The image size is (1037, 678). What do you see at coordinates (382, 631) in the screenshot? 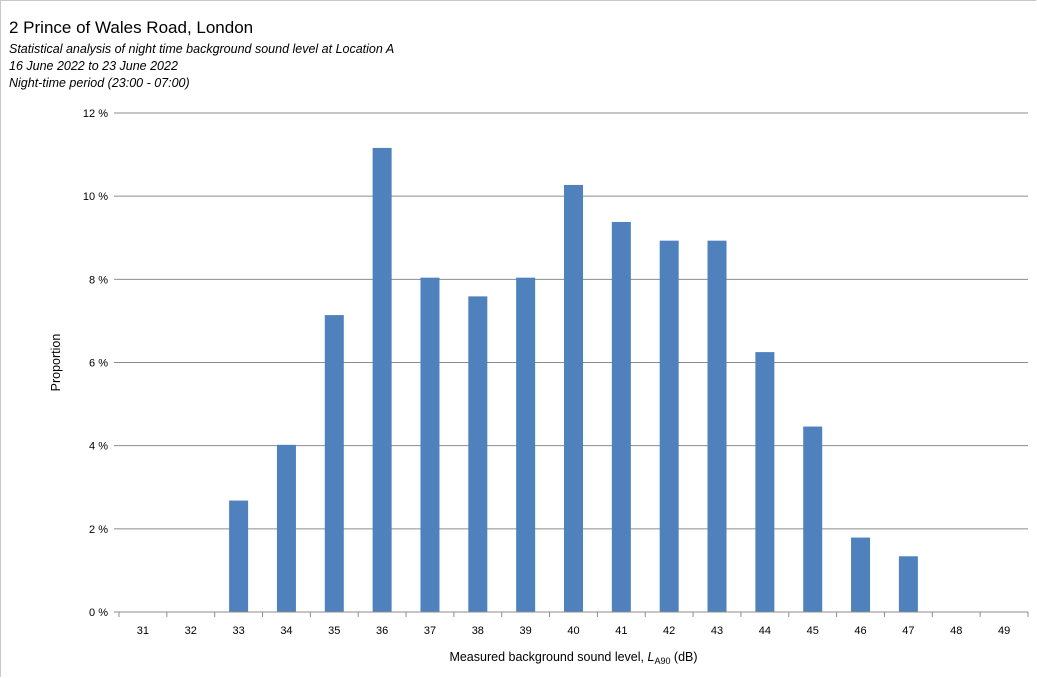
I see `x-tick-label: 36` at bounding box center [382, 631].